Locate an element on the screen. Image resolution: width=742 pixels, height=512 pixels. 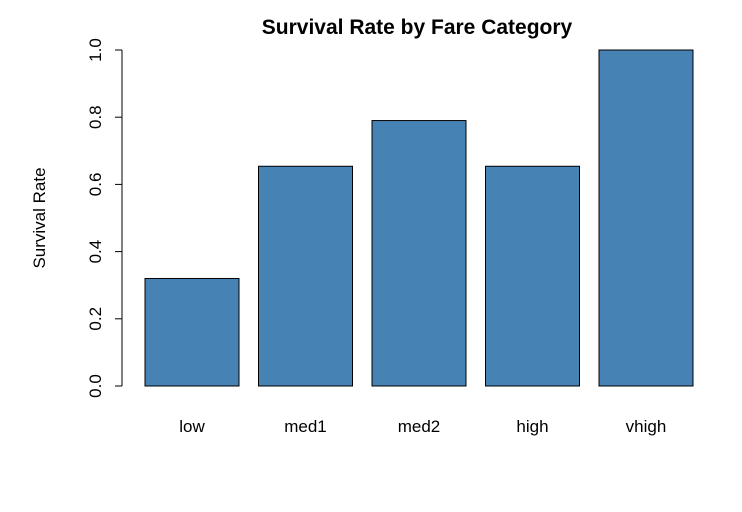
bar-low is located at coordinates (192, 332).